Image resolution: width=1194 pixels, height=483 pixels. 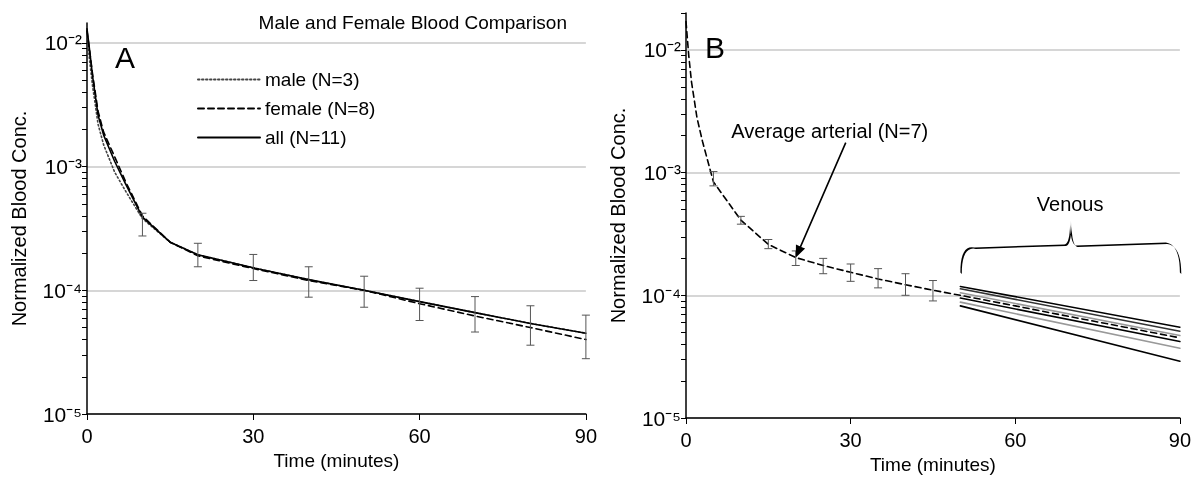 I want to click on chart-title: Male and Female Blood Comparison, so click(x=413, y=22).